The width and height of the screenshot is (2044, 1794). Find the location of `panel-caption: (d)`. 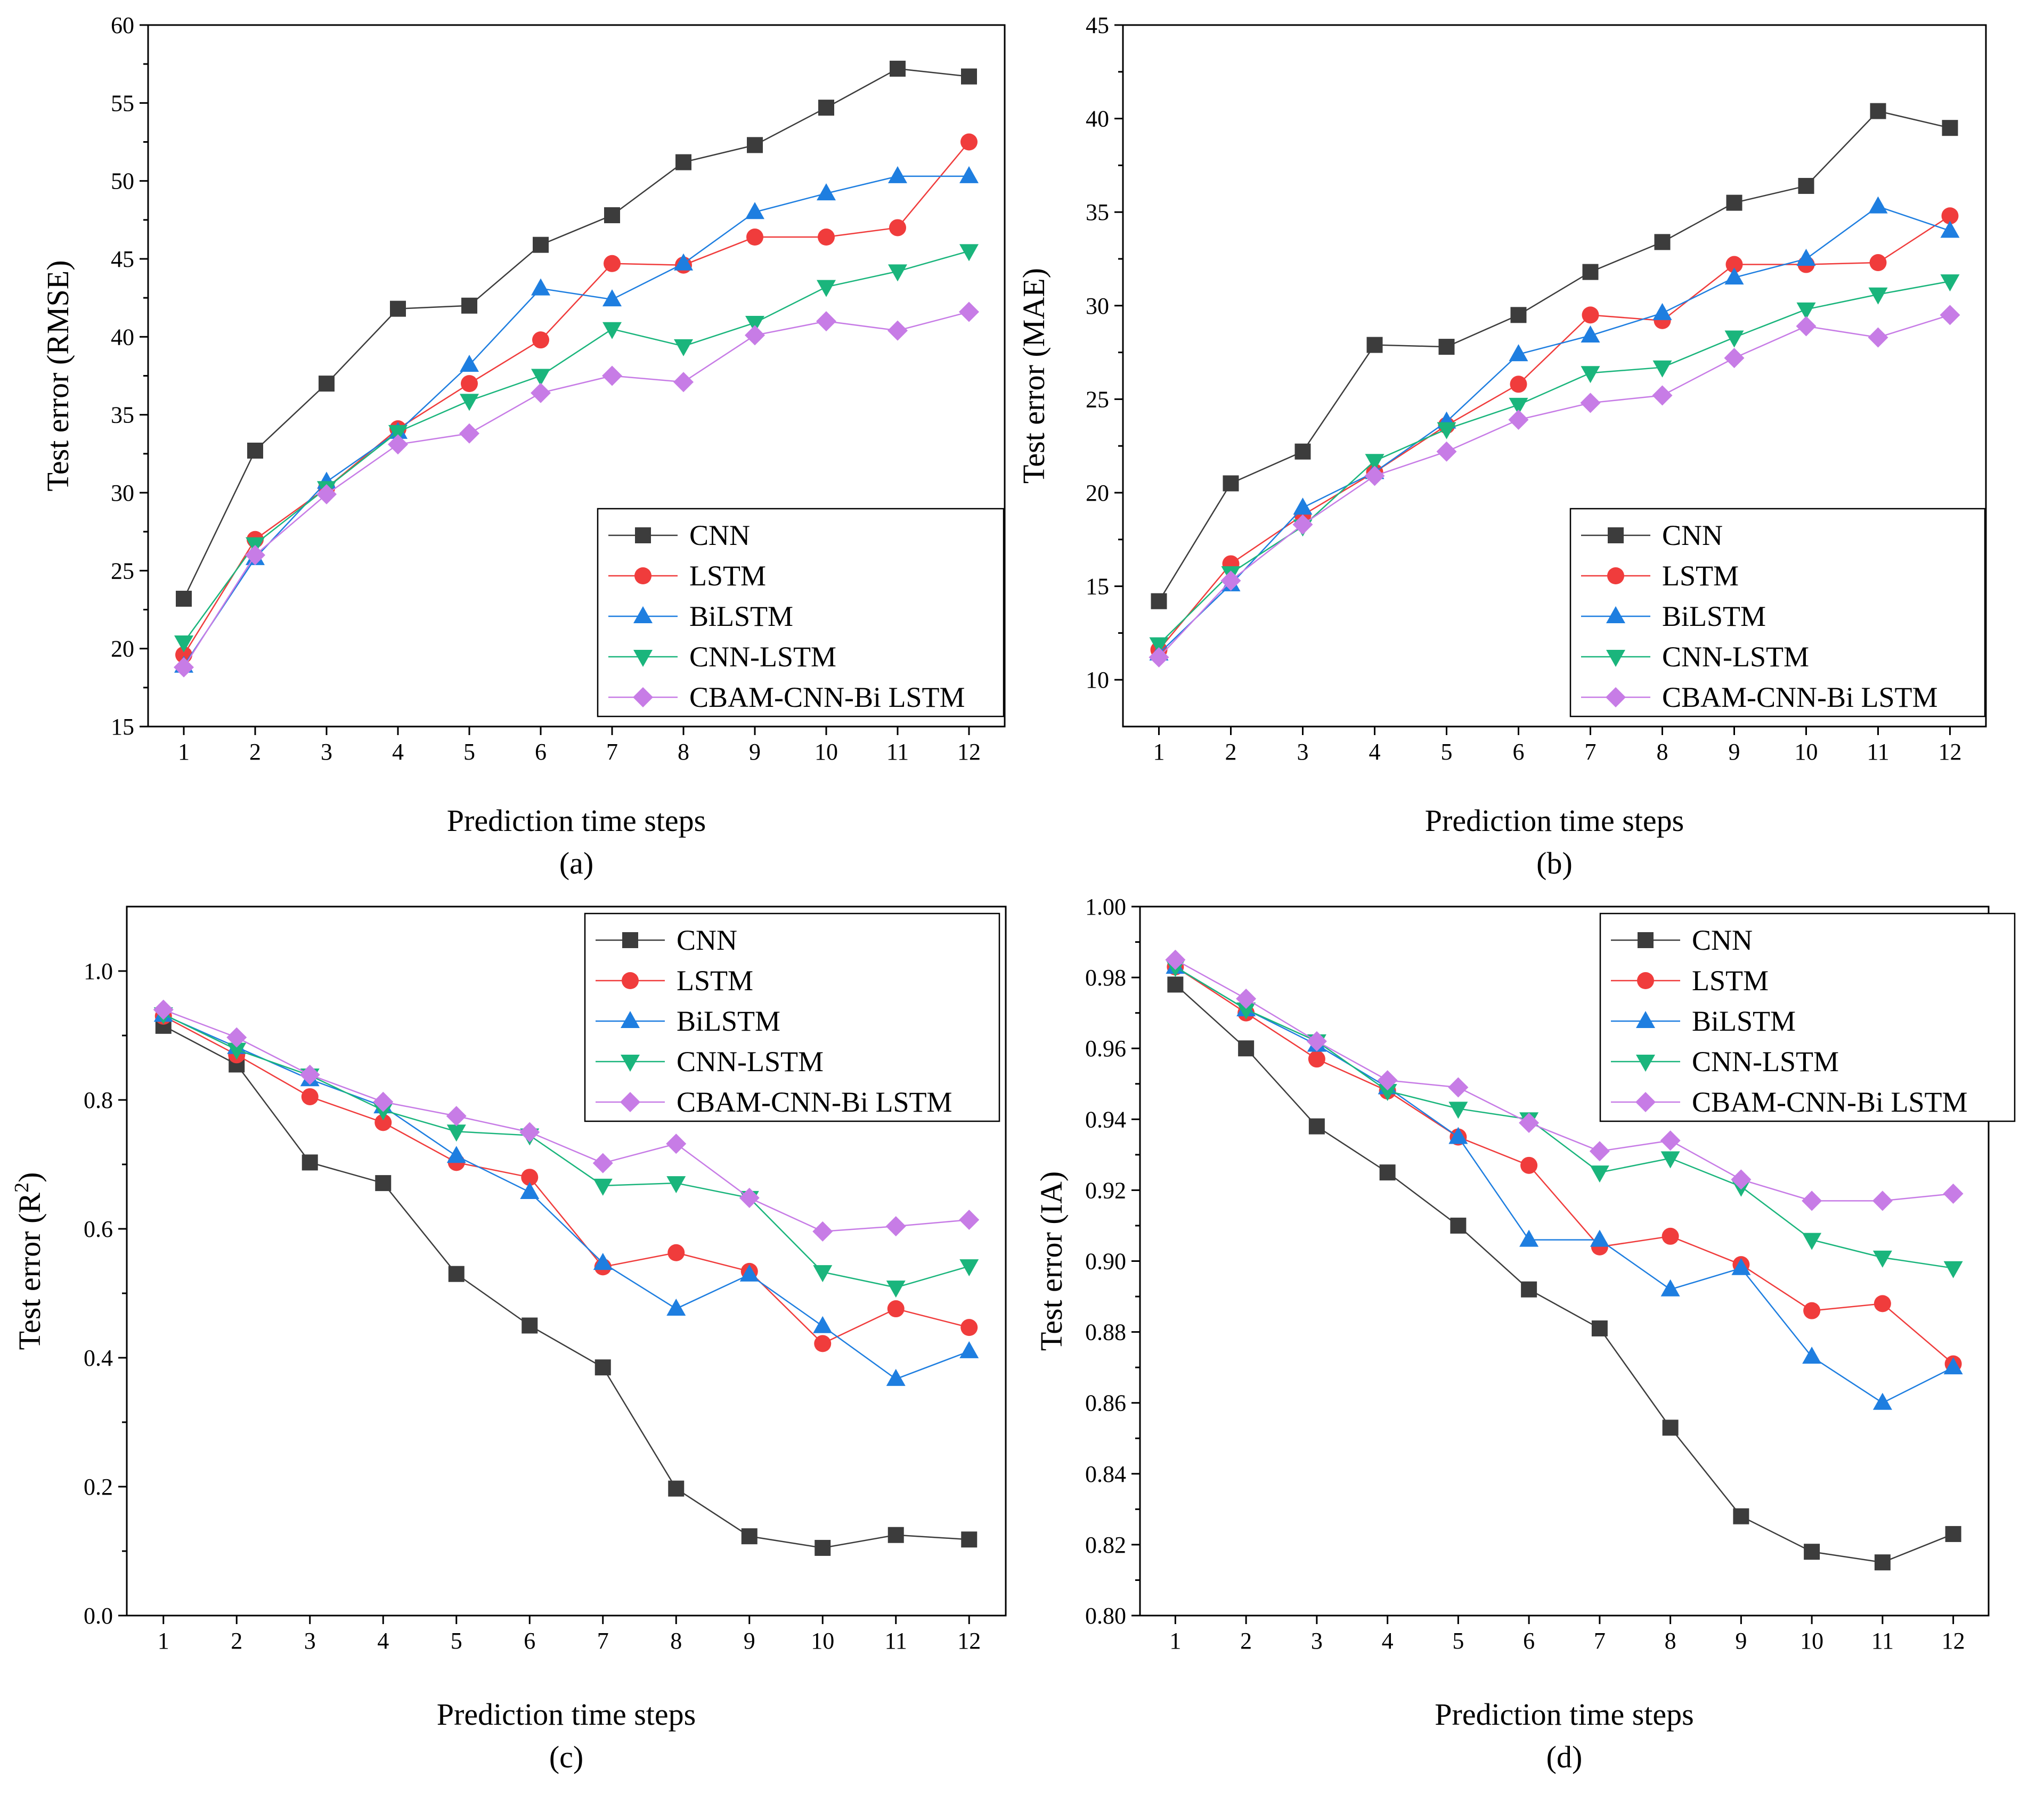

panel-caption: (d) is located at coordinates (1564, 1757).